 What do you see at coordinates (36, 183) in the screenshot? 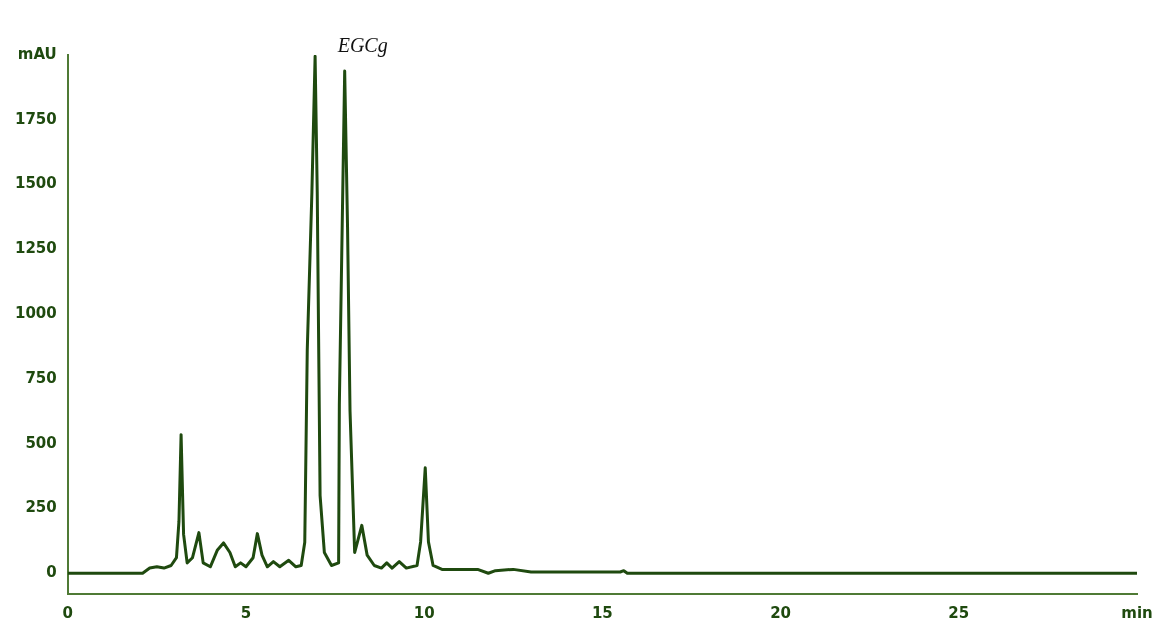
I see `y-tick-label: 1500` at bounding box center [36, 183].